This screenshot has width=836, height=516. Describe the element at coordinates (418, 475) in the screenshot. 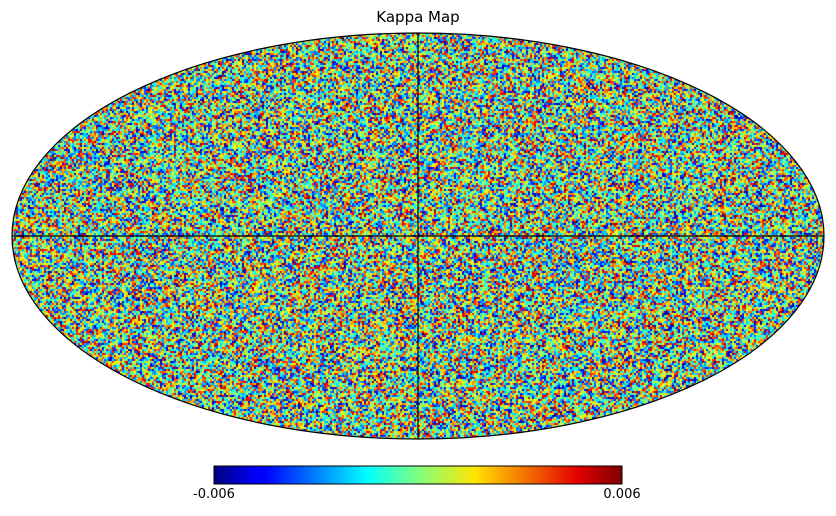

I see `colorbar` at that location.